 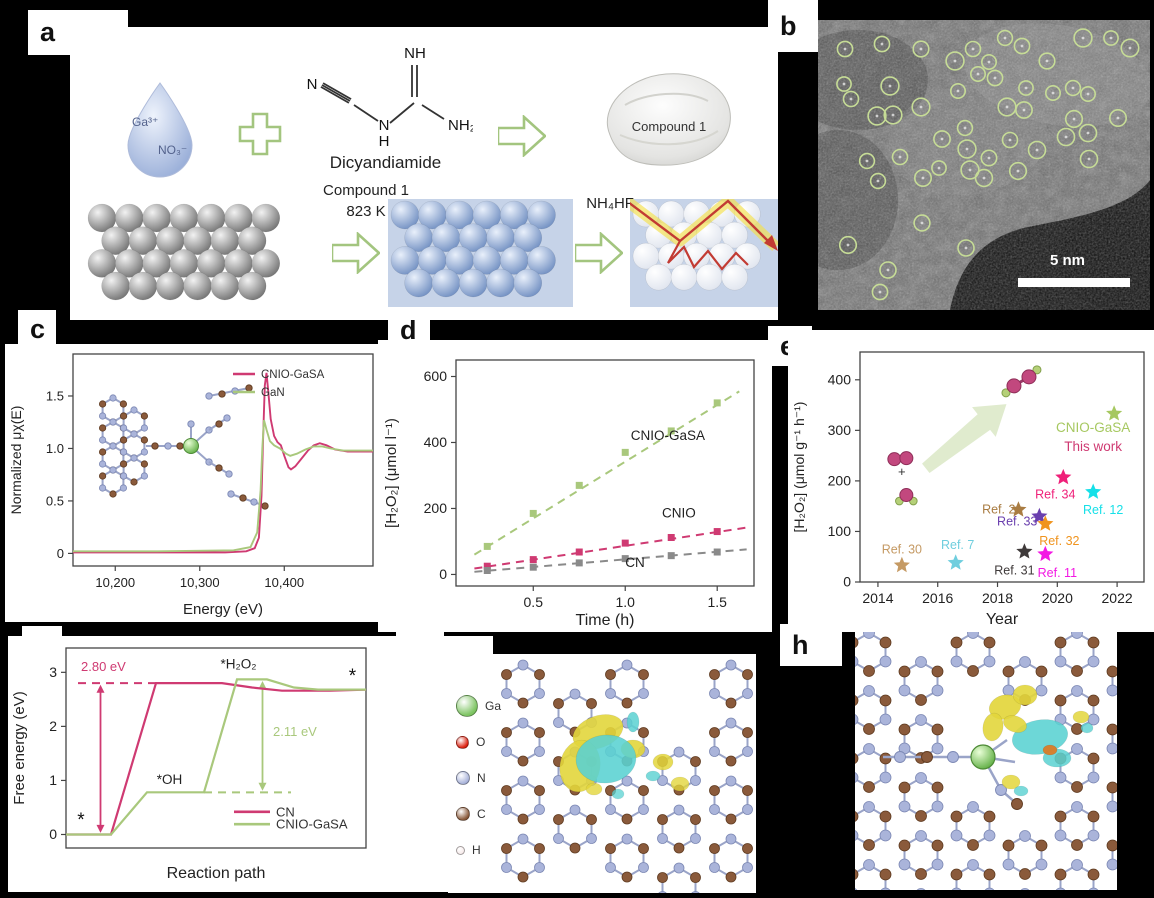 What do you see at coordinates (145, 122) in the screenshot?
I see `droplet-ion1: Ga³⁺` at bounding box center [145, 122].